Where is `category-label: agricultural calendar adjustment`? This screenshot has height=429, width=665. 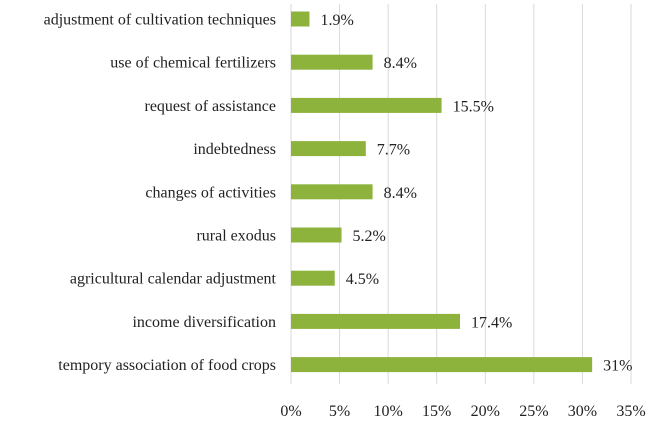 category-label: agricultural calendar adjustment is located at coordinates (173, 279).